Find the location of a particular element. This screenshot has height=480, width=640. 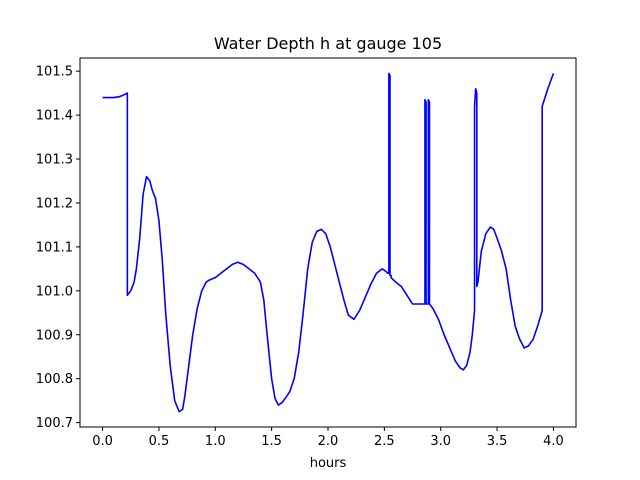

y-tick-label: 101.3 is located at coordinates (54, 160).